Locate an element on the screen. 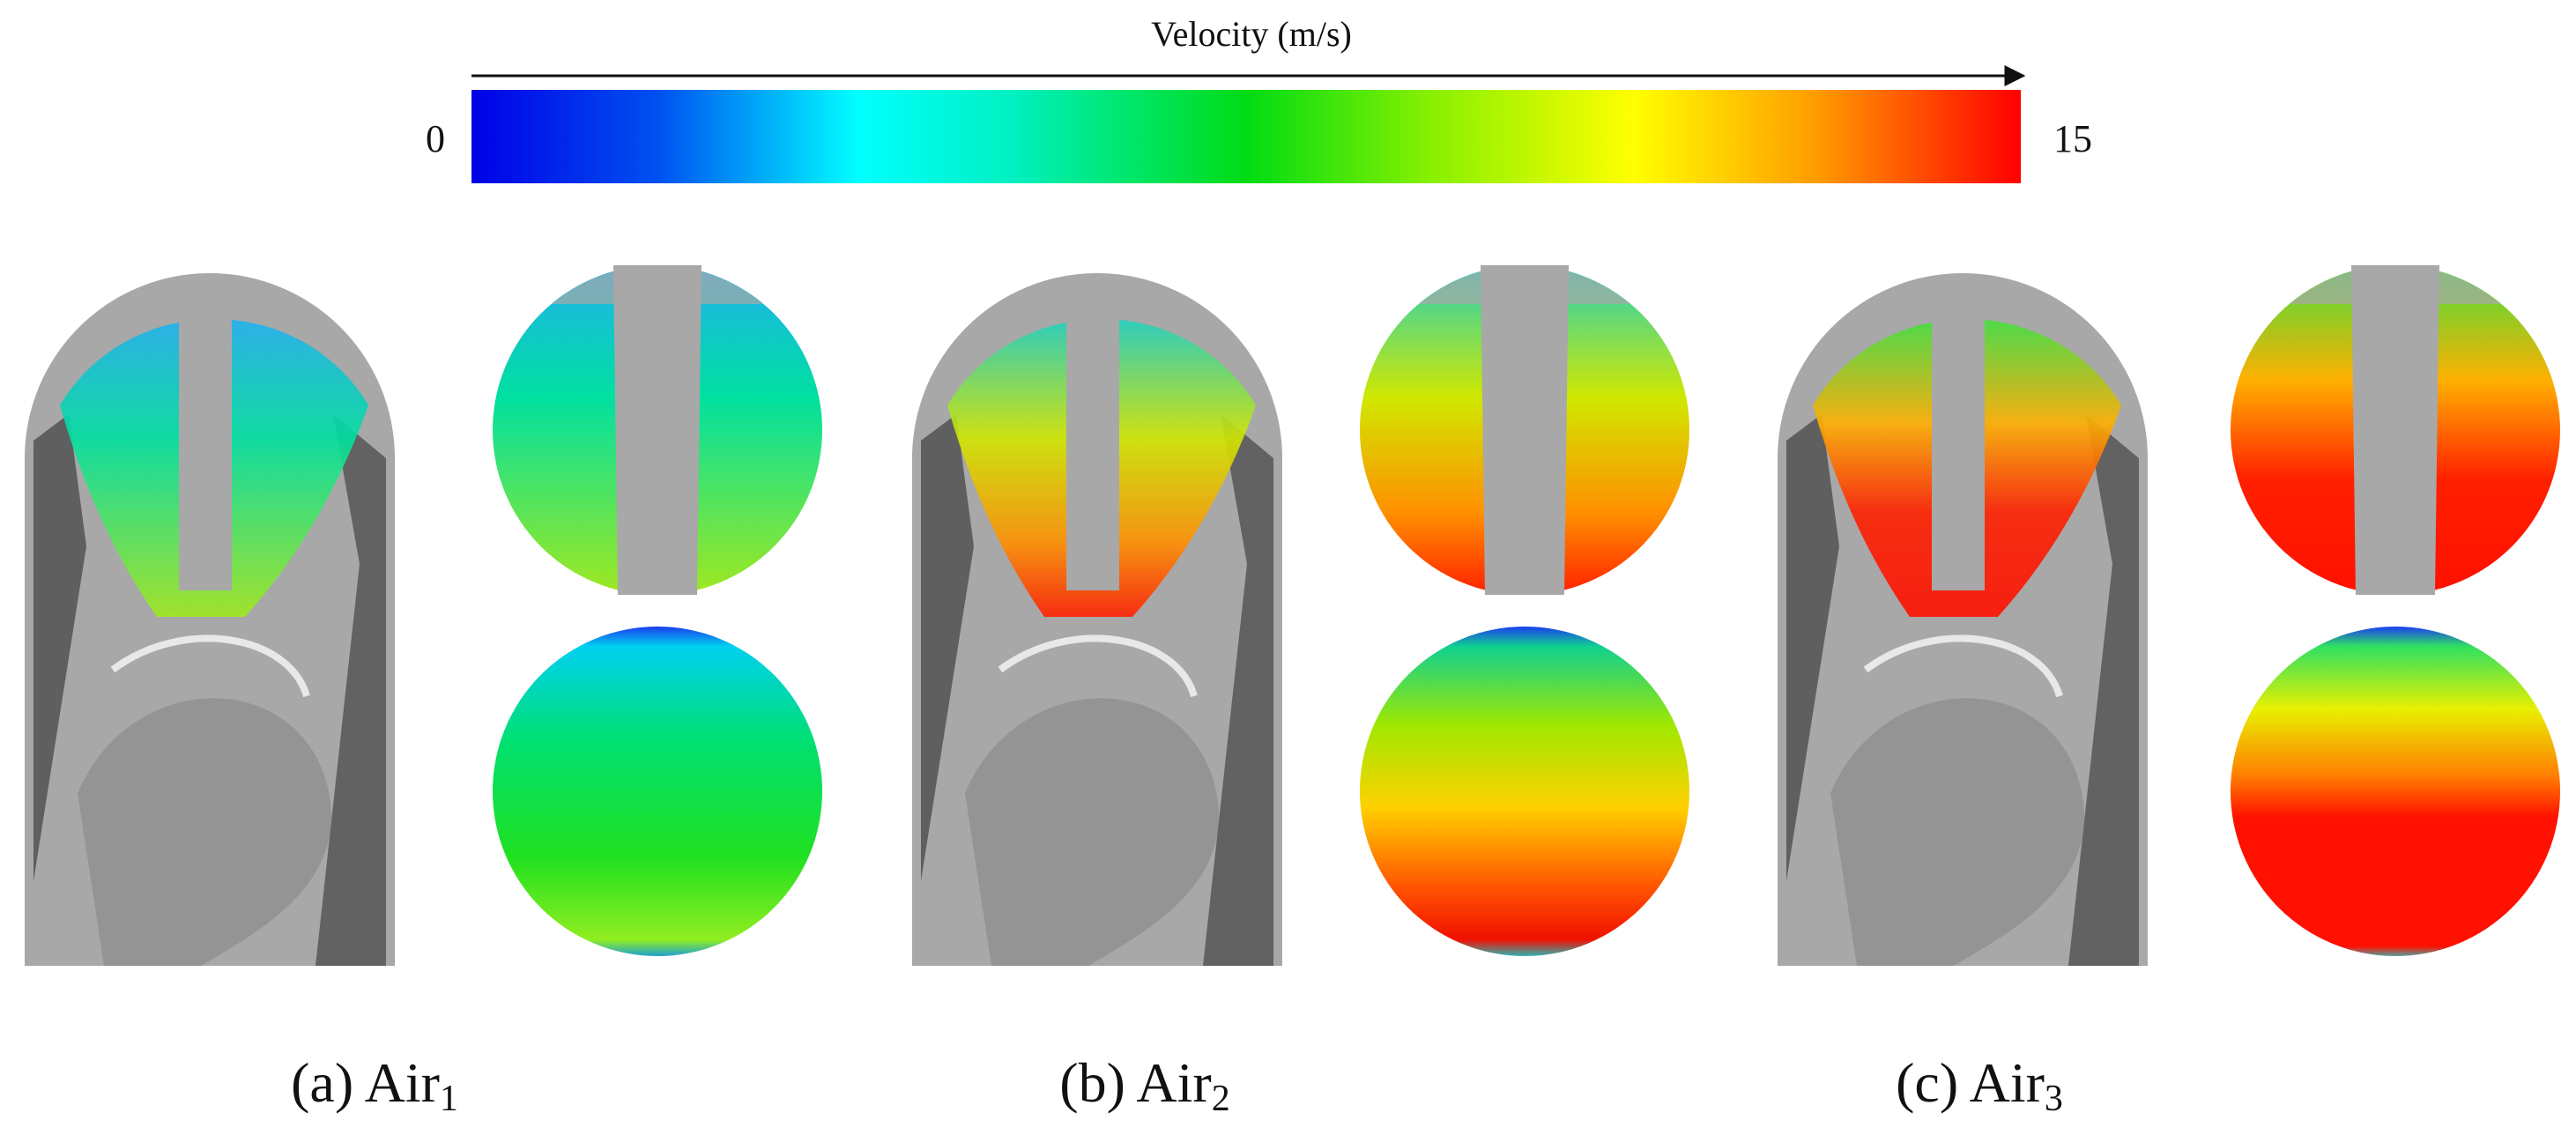 The image size is (2576, 1135). panel-label: (c) Air3 is located at coordinates (1979, 1085).